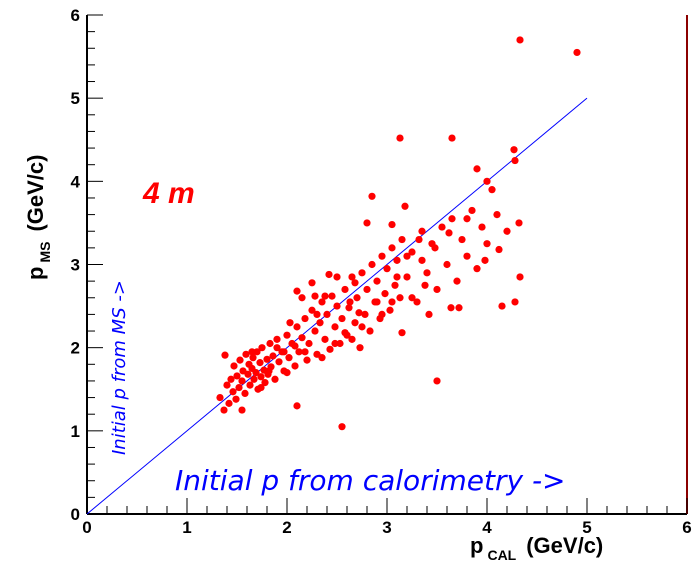 The width and height of the screenshot is (692, 565). I want to click on y-tick-label: 0, so click(75, 514).